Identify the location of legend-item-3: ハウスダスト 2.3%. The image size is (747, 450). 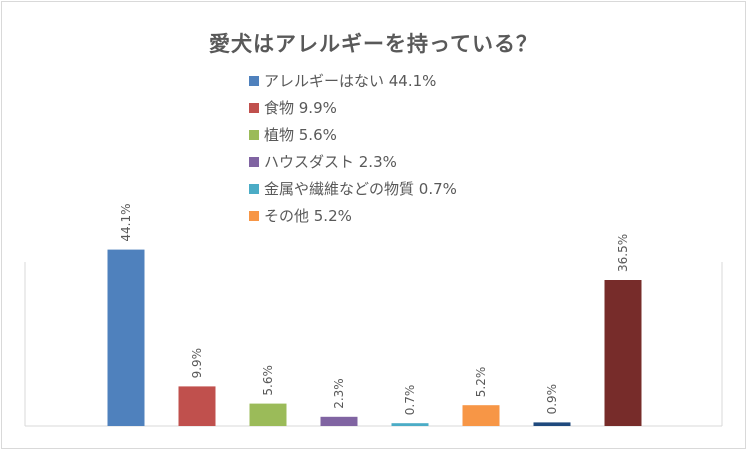
(353, 161).